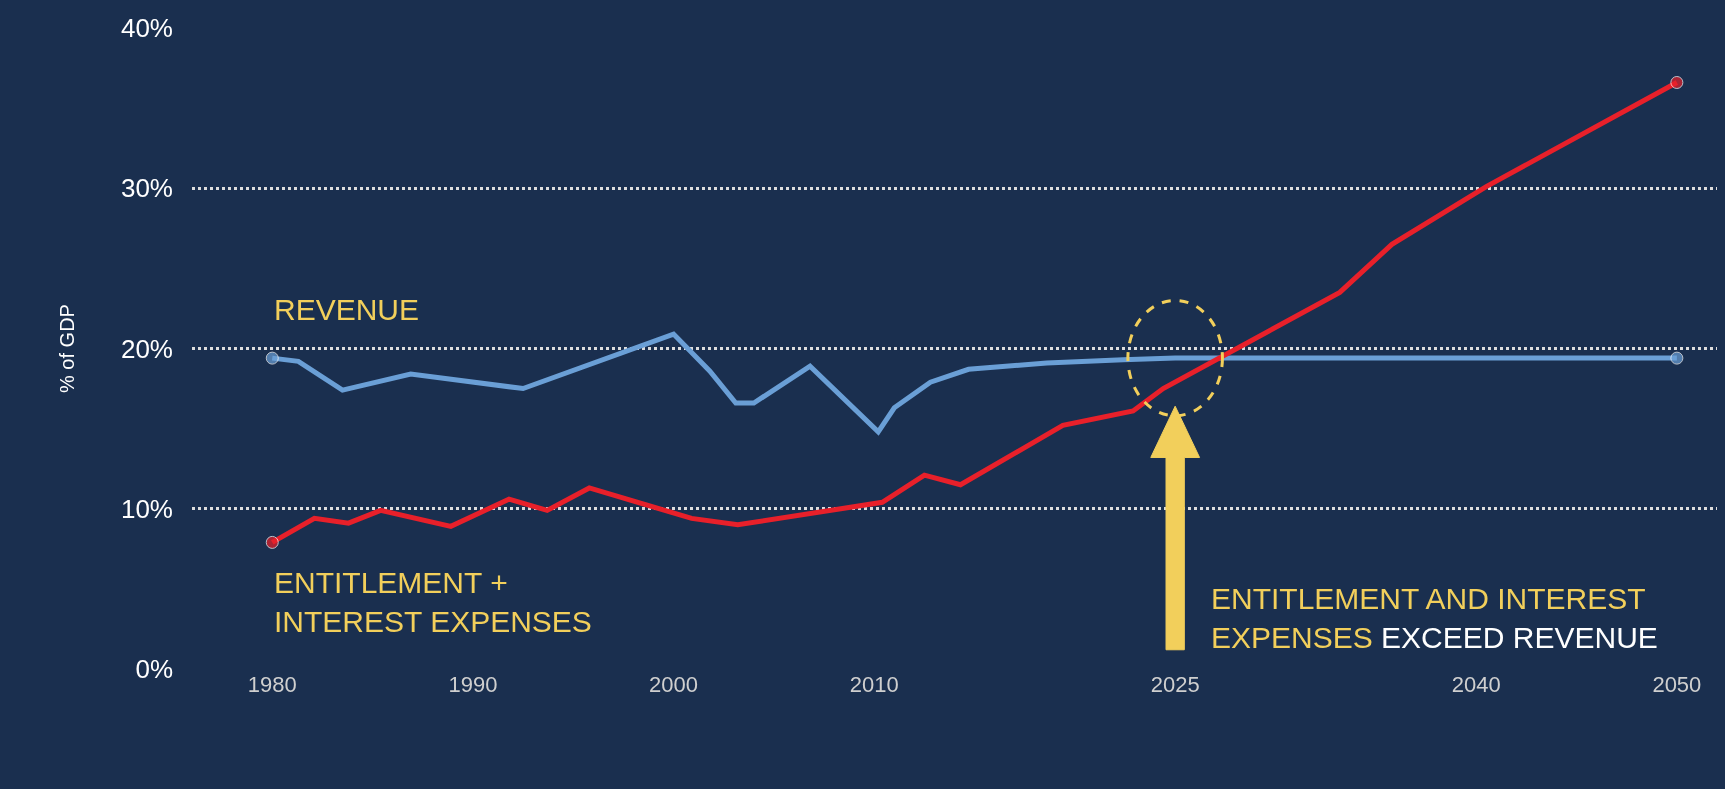 The width and height of the screenshot is (1725, 789). I want to click on x-tick-label: 1990, so click(473, 684).